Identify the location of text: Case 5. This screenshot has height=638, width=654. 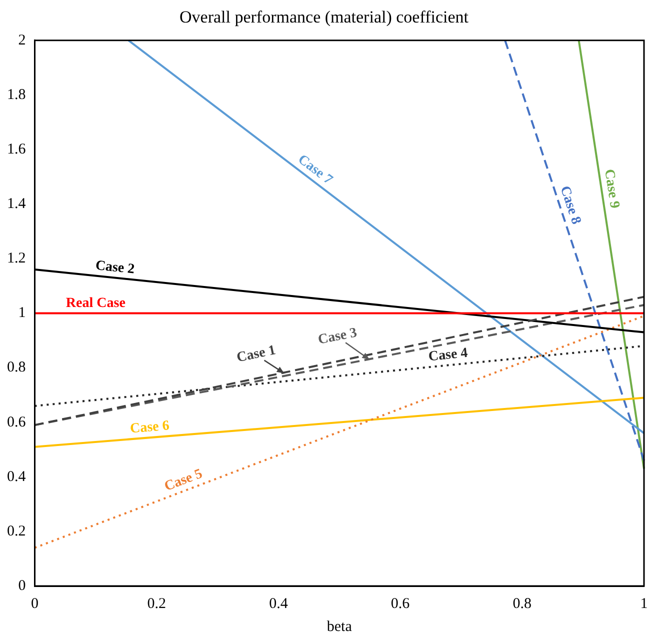
(183, 480).